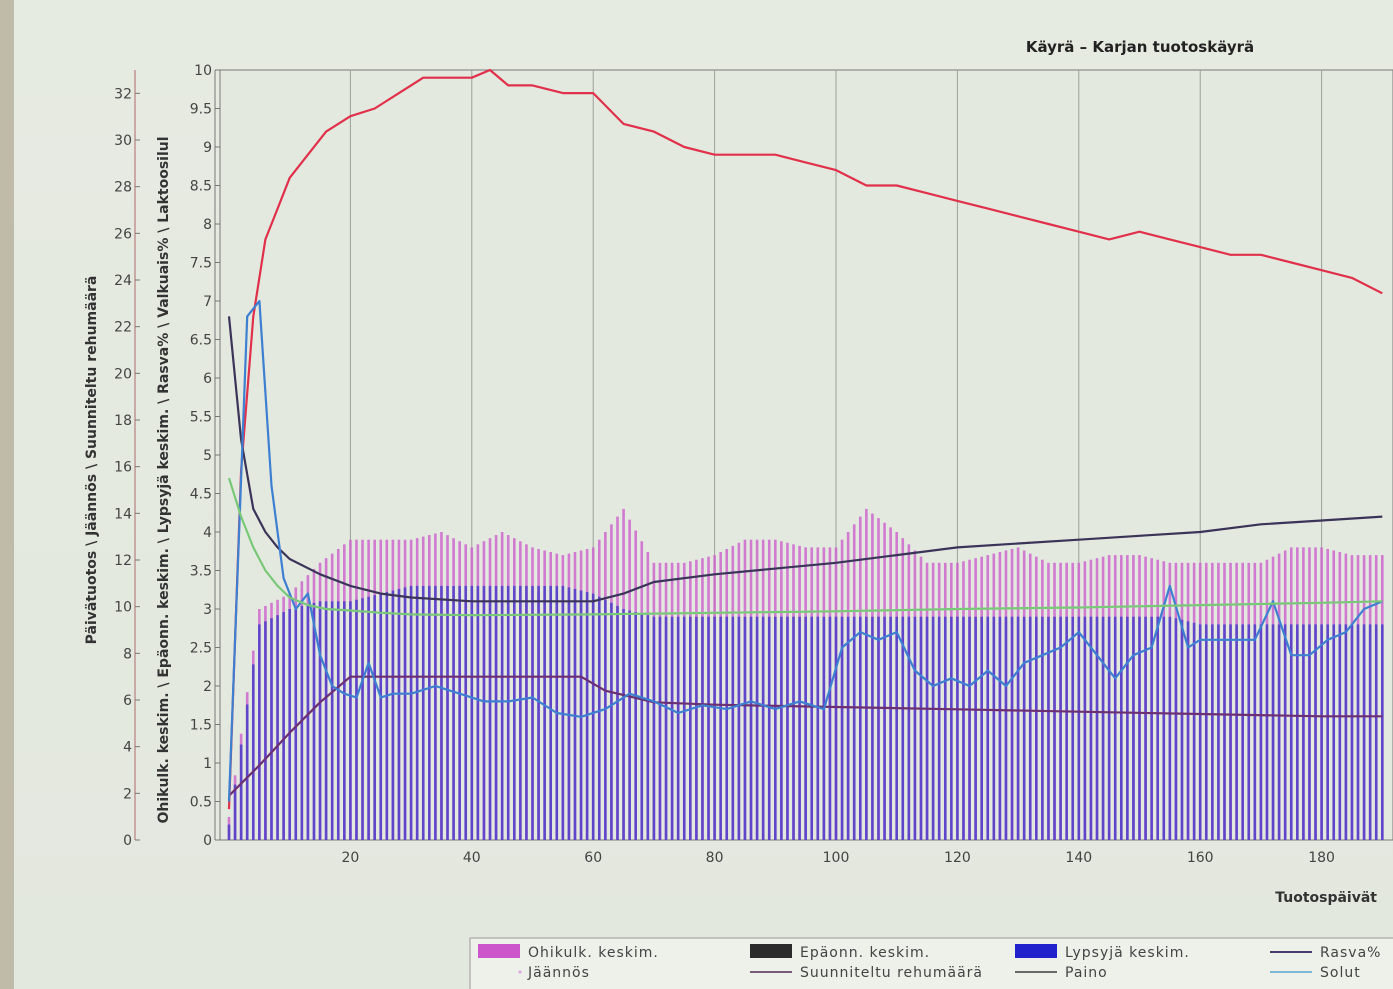  Describe the element at coordinates (201, 726) in the screenshot. I see `y-inner-tick-label: 1.5` at that location.